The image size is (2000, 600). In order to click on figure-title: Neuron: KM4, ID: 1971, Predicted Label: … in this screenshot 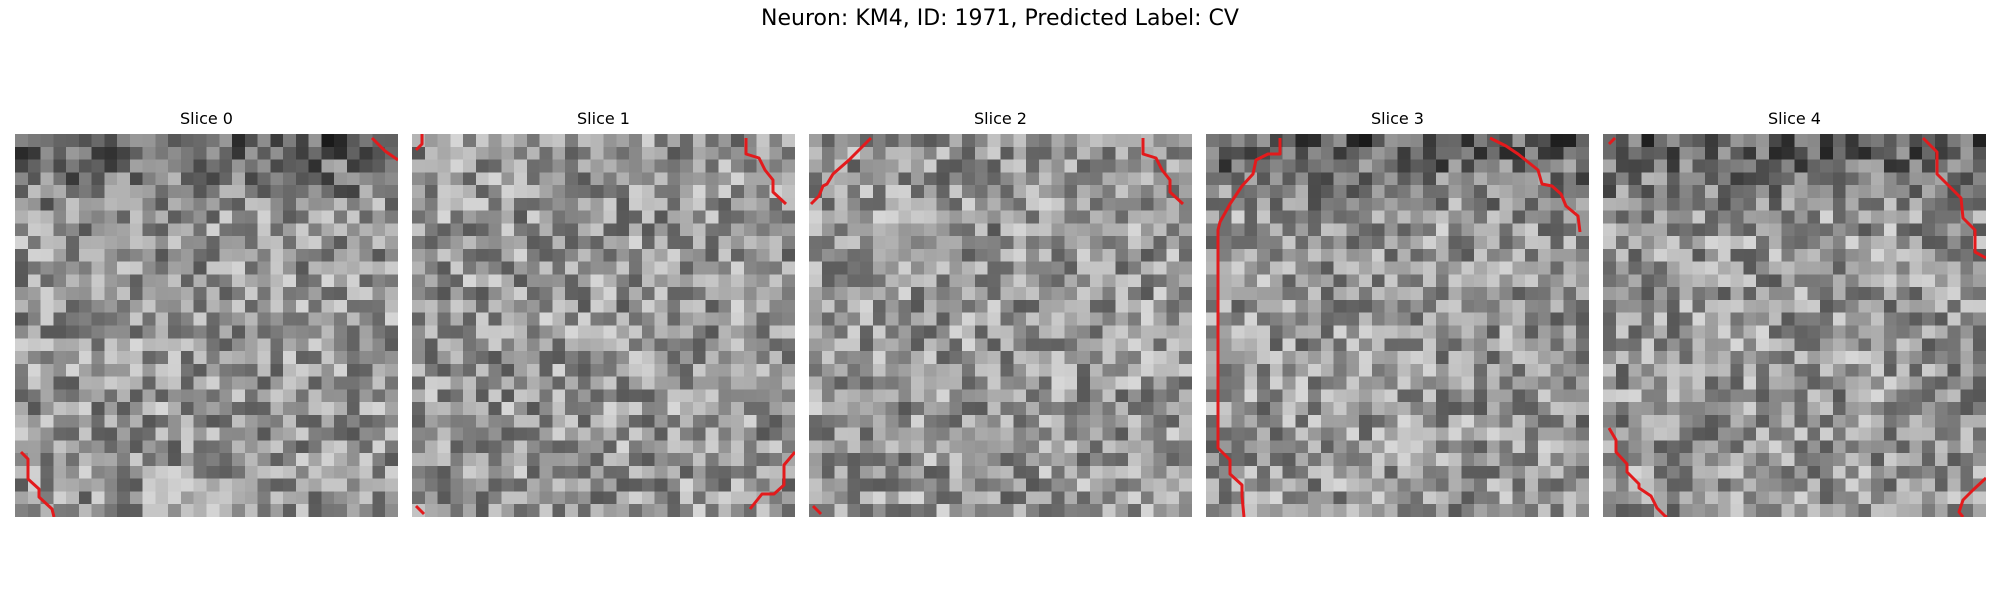, I will do `click(1000, 18)`.